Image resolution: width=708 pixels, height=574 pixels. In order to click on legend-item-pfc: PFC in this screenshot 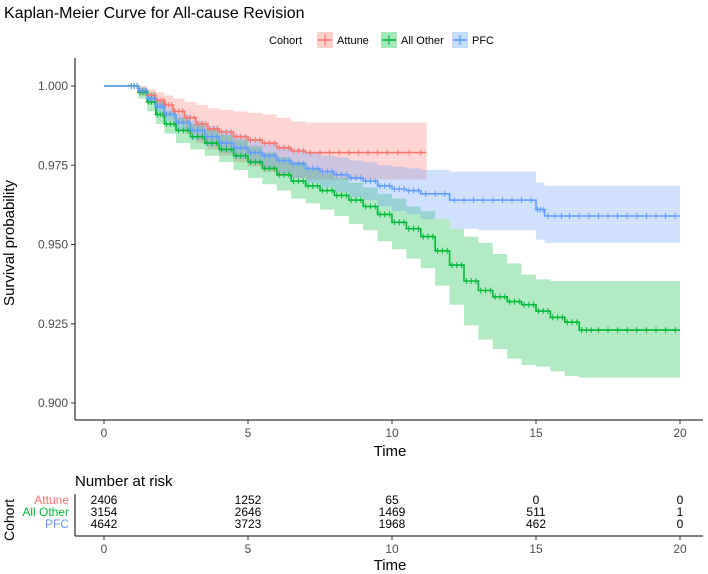, I will do `click(473, 40)`.